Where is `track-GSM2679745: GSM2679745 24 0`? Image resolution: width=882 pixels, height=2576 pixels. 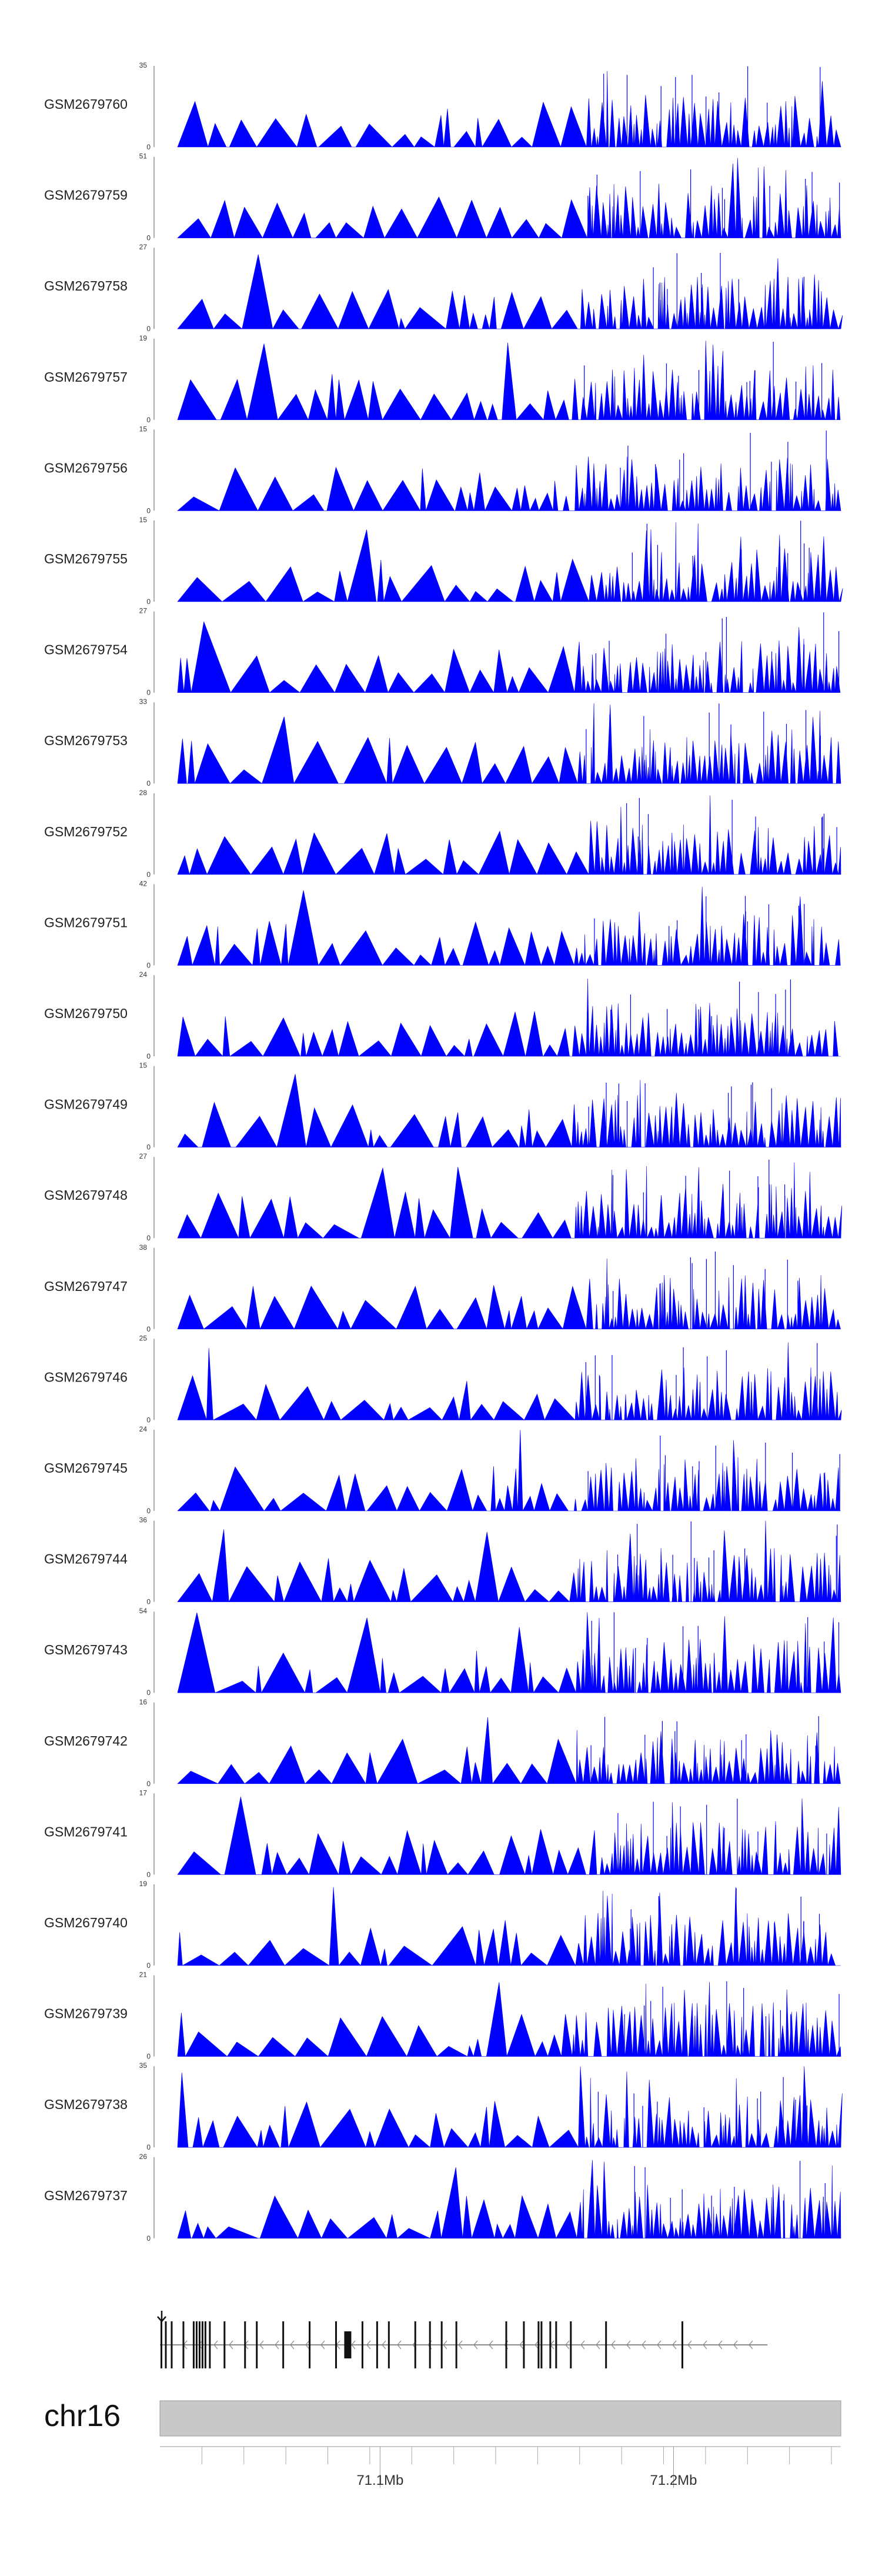 track-GSM2679745: GSM2679745 24 0 is located at coordinates (442, 1470).